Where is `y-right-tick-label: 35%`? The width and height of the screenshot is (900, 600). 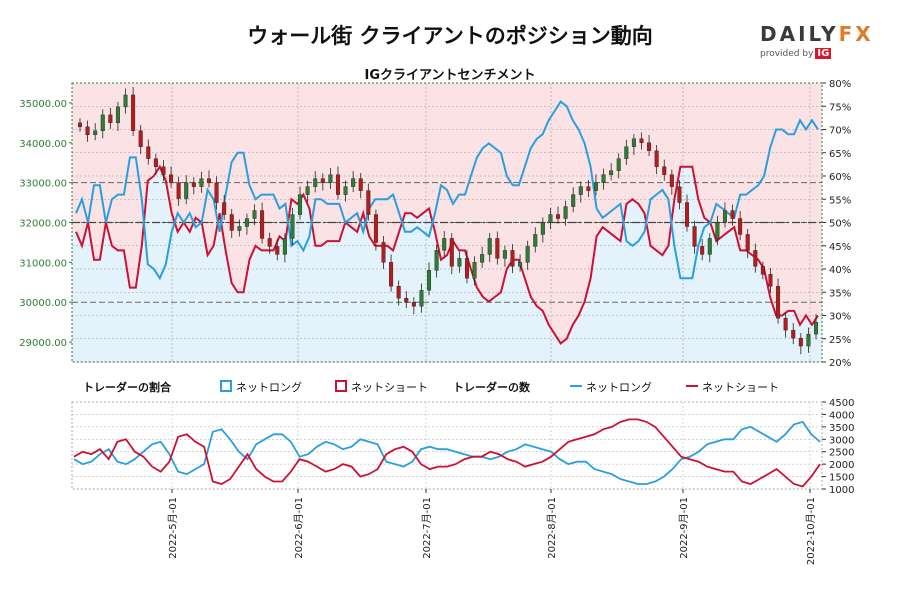 y-right-tick-label: 35% is located at coordinates (840, 293).